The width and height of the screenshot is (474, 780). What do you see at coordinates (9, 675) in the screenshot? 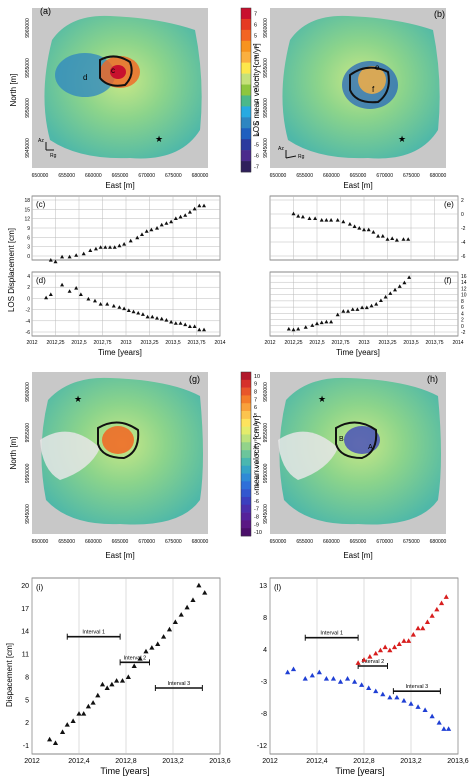
I see `dispacement-label: Dispacement [cm]` at bounding box center [9, 675].